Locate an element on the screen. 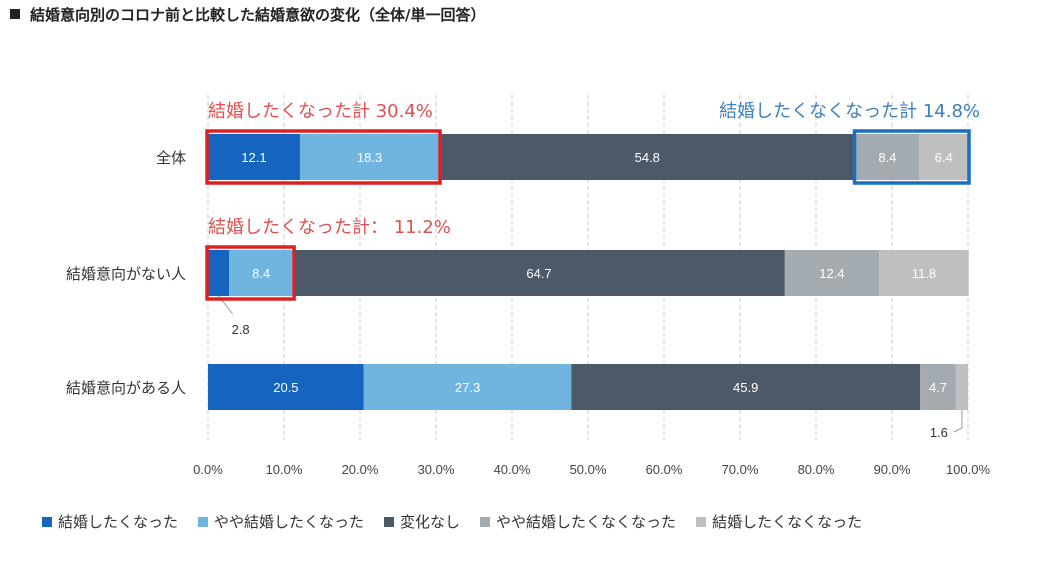 This screenshot has height=571, width=1040. legend-item: 結婚したくなくなった is located at coordinates (779, 521).